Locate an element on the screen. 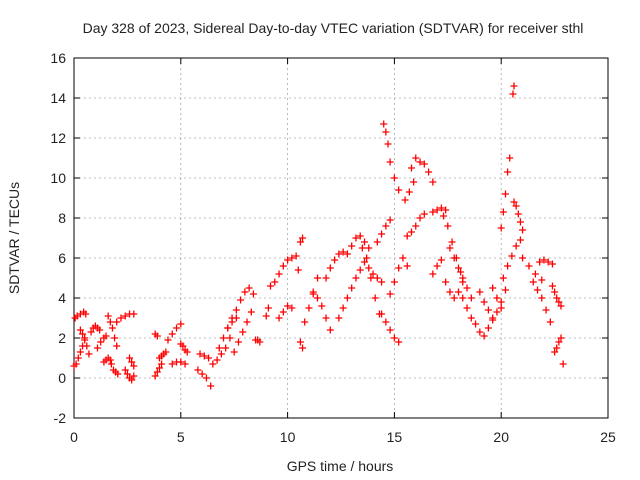 This screenshot has height=480, width=640. y-tick-label: 16 is located at coordinates (58, 58).